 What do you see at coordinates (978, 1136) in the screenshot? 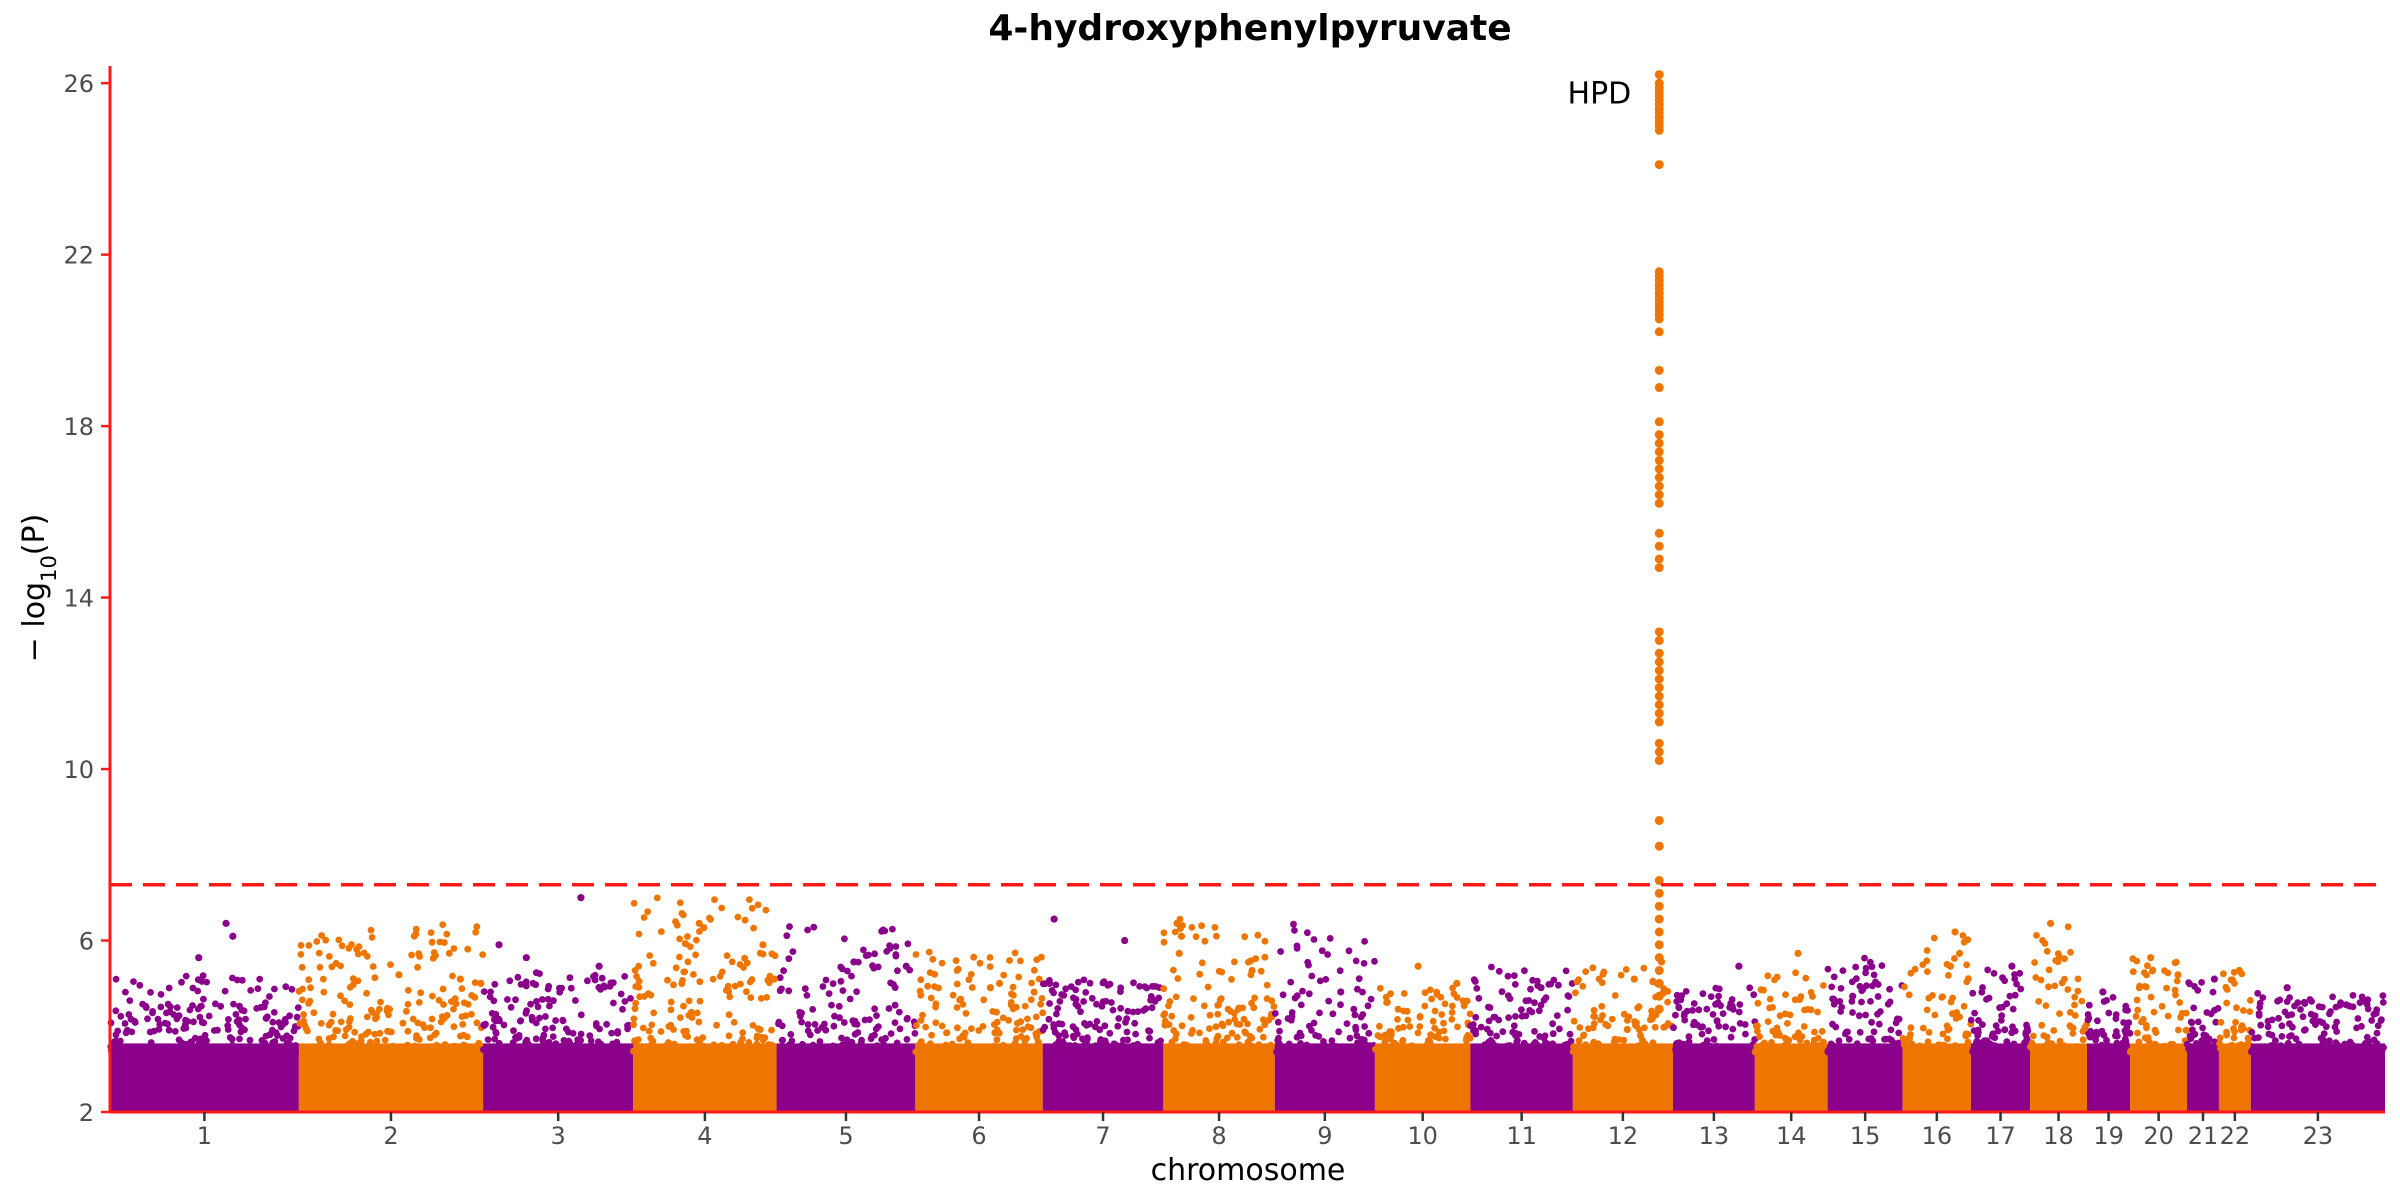
I see `x-tick-label-chr-6: 6` at bounding box center [978, 1136].